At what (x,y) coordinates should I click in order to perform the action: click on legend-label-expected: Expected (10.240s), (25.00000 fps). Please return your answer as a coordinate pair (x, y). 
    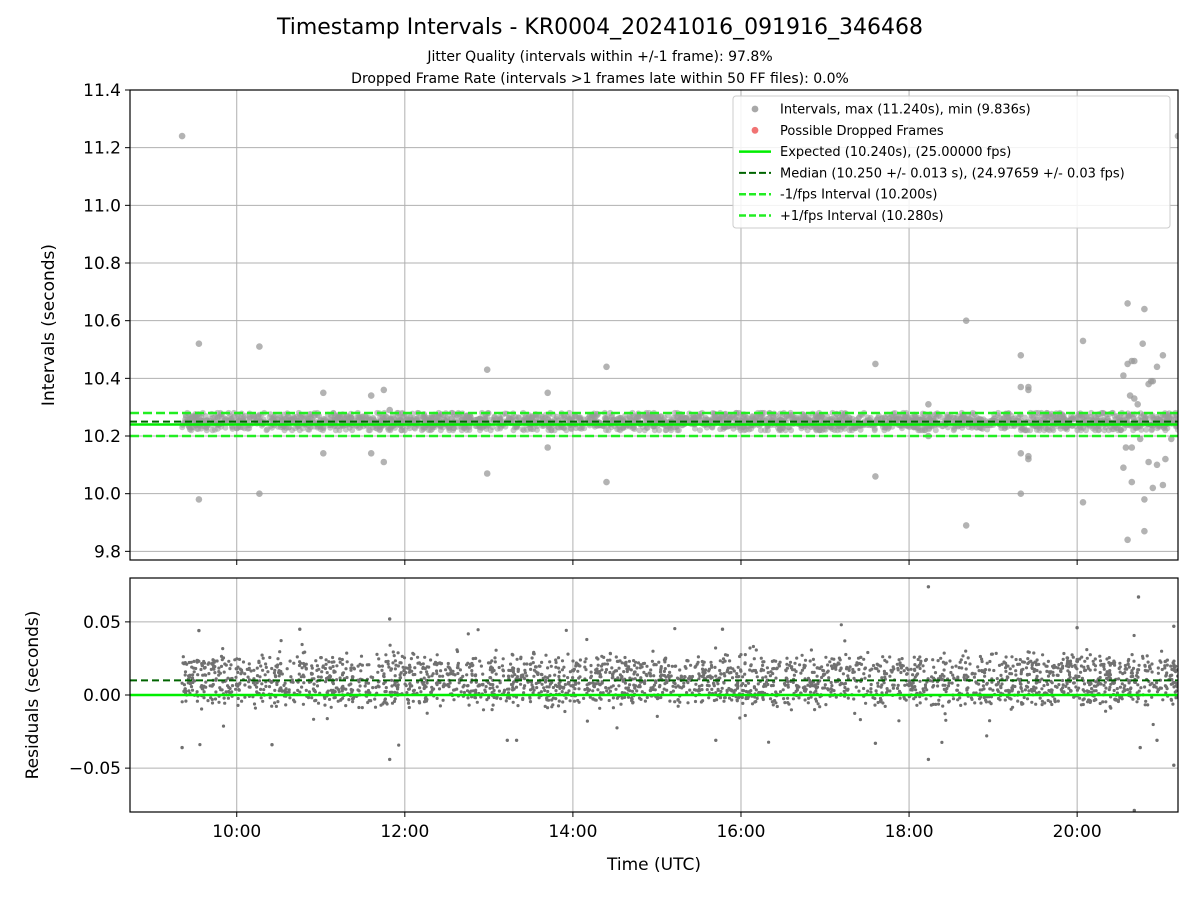
    Looking at the image, I should click on (895, 152).